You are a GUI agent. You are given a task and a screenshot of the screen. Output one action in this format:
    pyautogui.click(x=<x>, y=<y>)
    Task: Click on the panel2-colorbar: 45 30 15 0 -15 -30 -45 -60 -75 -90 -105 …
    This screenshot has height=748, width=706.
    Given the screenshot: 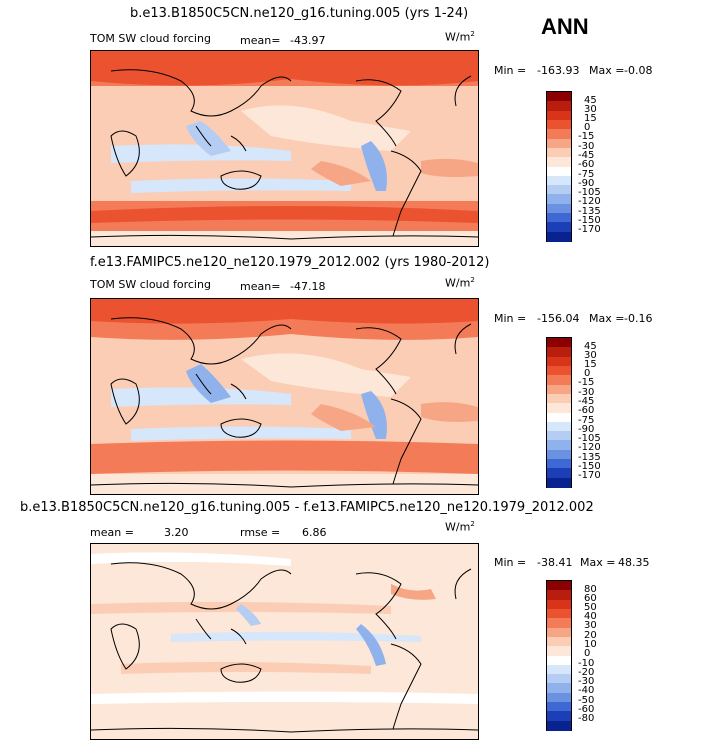 What is the action you would take?
    pyautogui.click(x=573, y=412)
    